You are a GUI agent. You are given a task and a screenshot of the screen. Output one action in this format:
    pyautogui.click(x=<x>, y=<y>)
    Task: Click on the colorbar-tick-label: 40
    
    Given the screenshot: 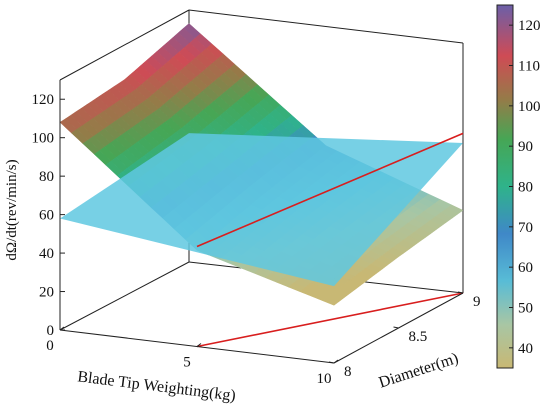 What is the action you would take?
    pyautogui.click(x=525, y=349)
    